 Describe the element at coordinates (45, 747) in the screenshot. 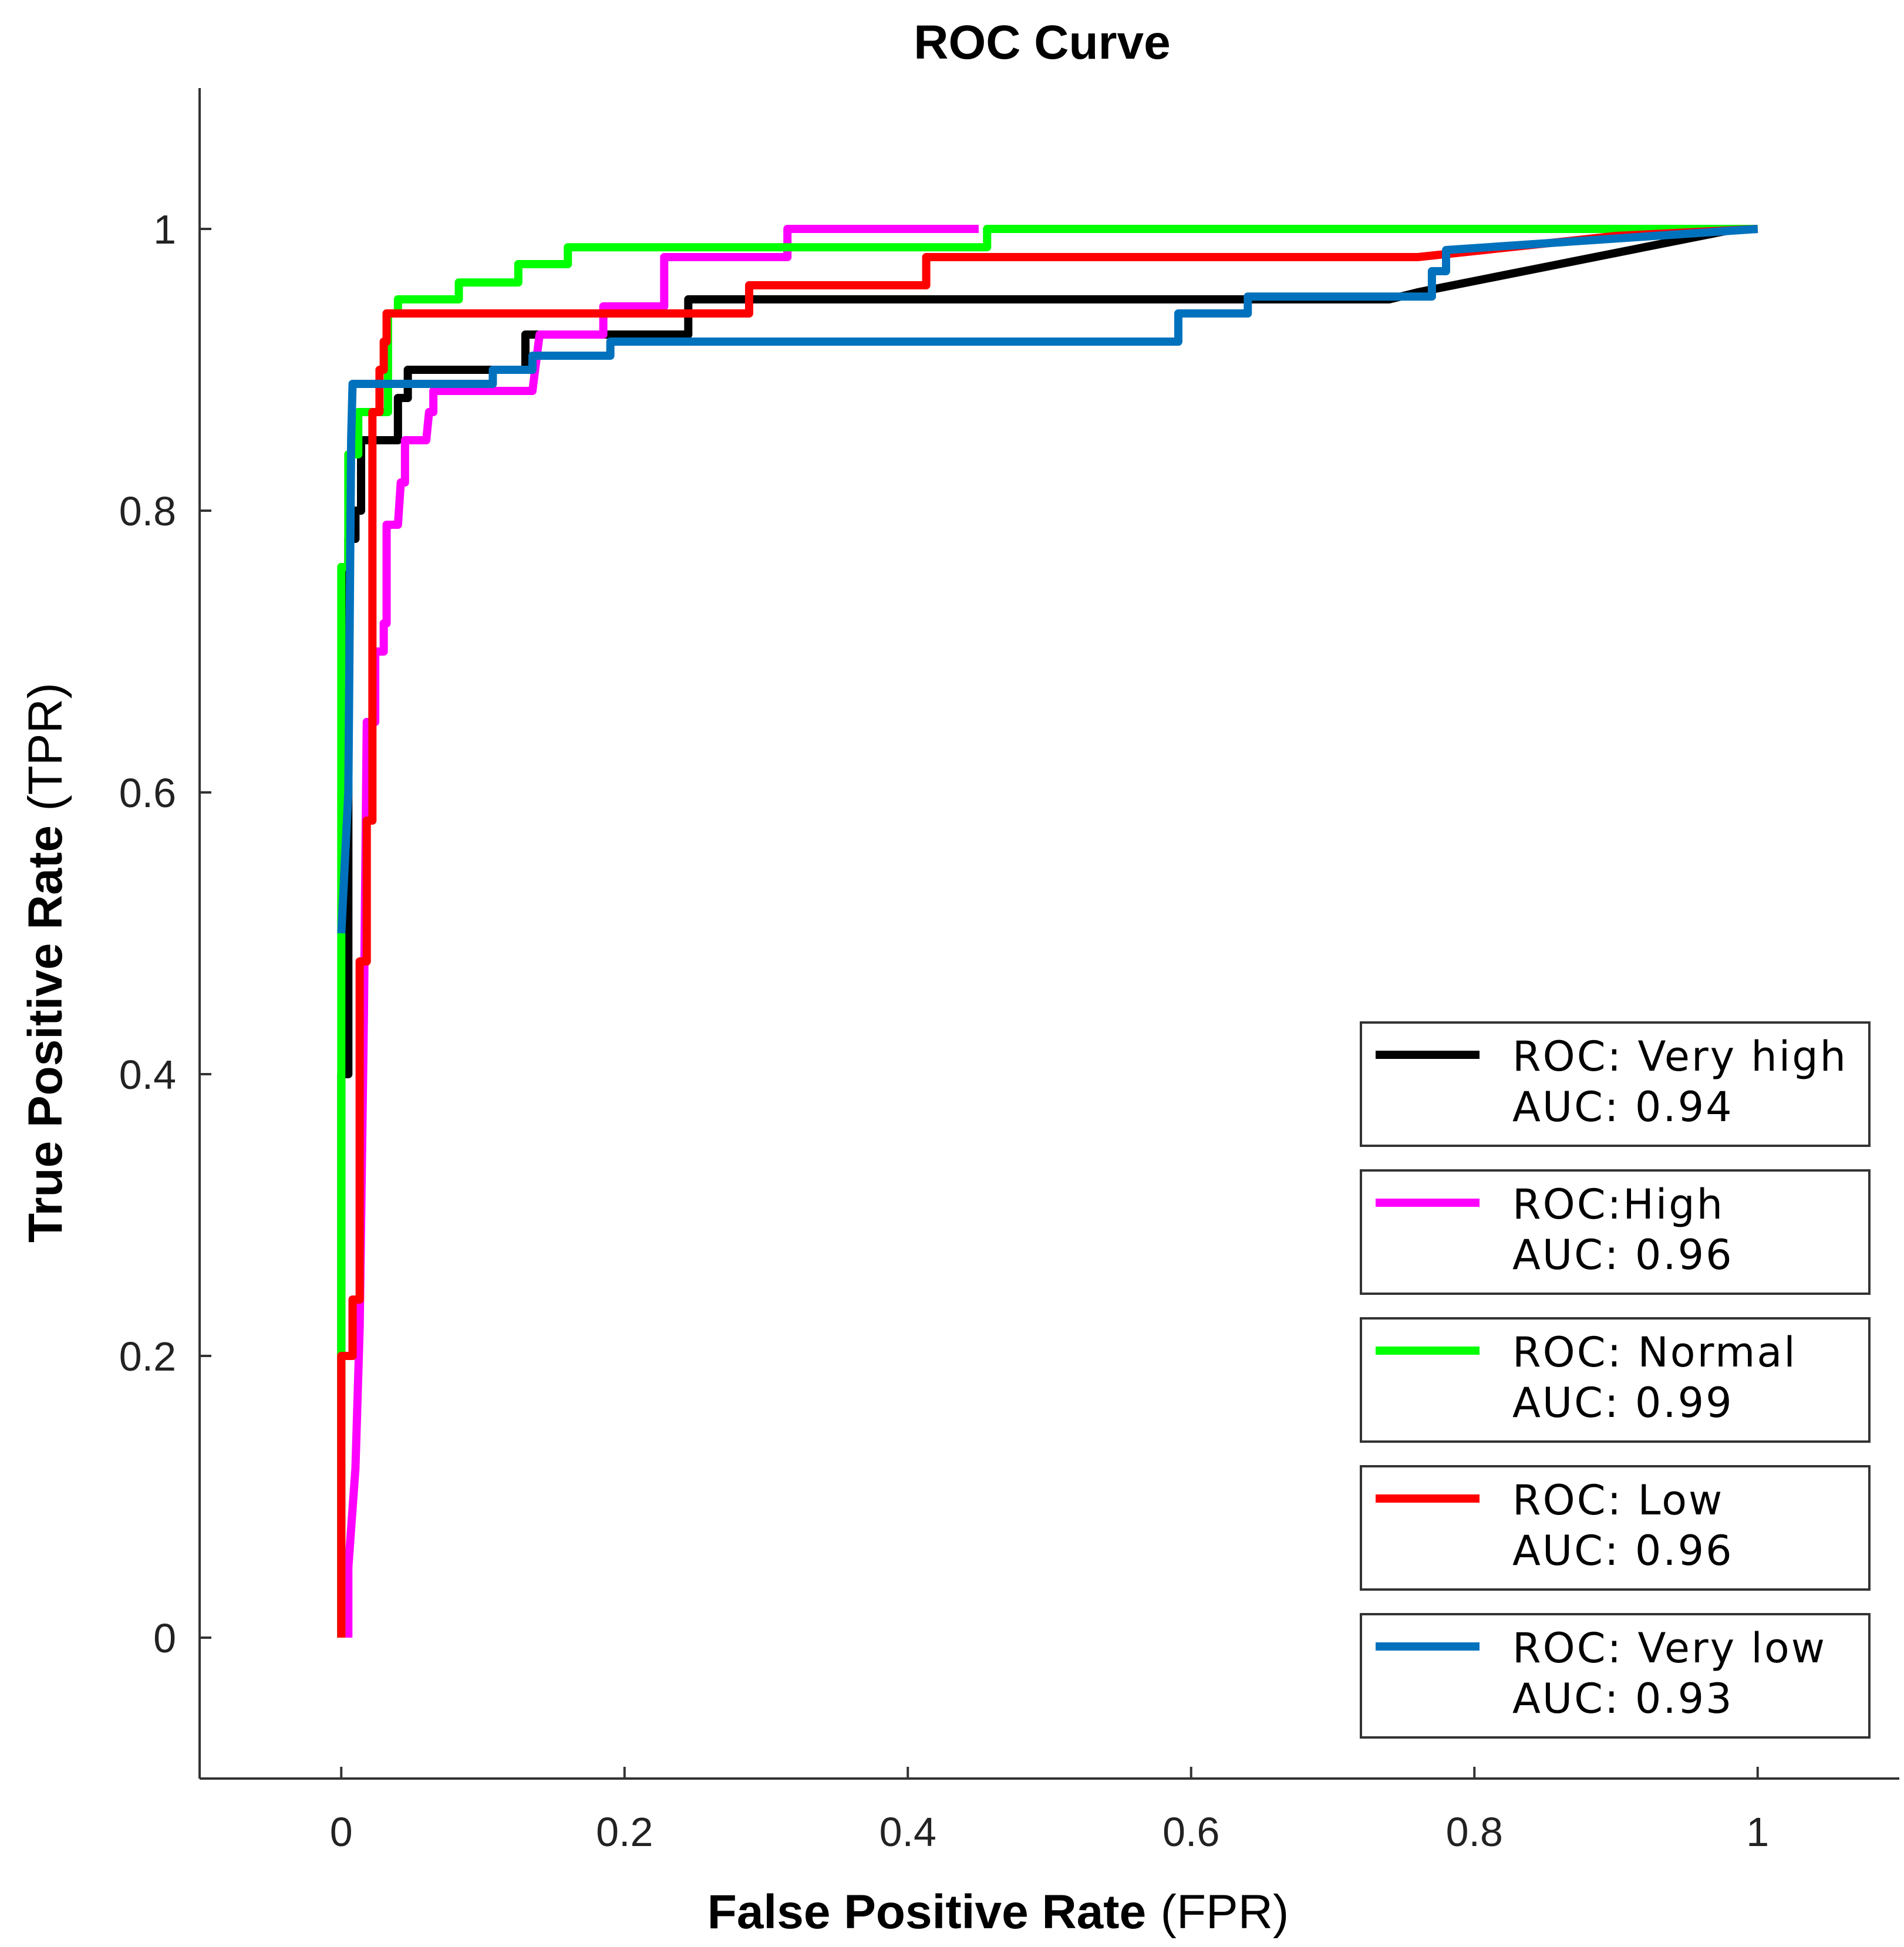

I see `y-axis-label-unit: (TPR)` at that location.